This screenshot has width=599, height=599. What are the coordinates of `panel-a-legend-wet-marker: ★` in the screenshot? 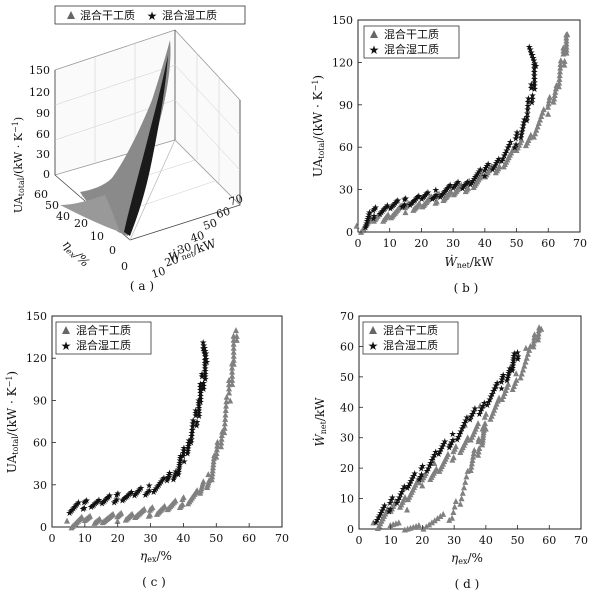 It's located at (152, 16).